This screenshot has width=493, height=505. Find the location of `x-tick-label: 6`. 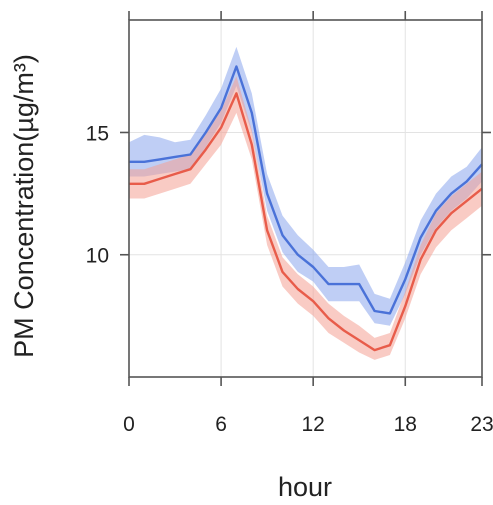

x-tick-label: 6 is located at coordinates (221, 424).